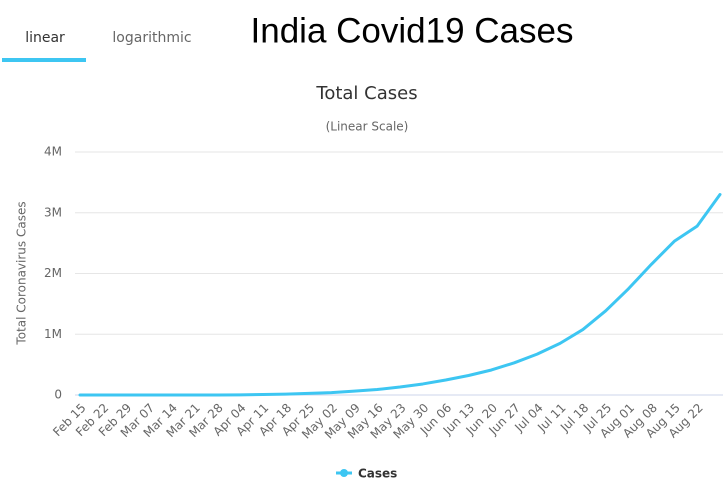 Image resolution: width=723 pixels, height=491 pixels. I want to click on chart-title: Total Cases, so click(366, 93).